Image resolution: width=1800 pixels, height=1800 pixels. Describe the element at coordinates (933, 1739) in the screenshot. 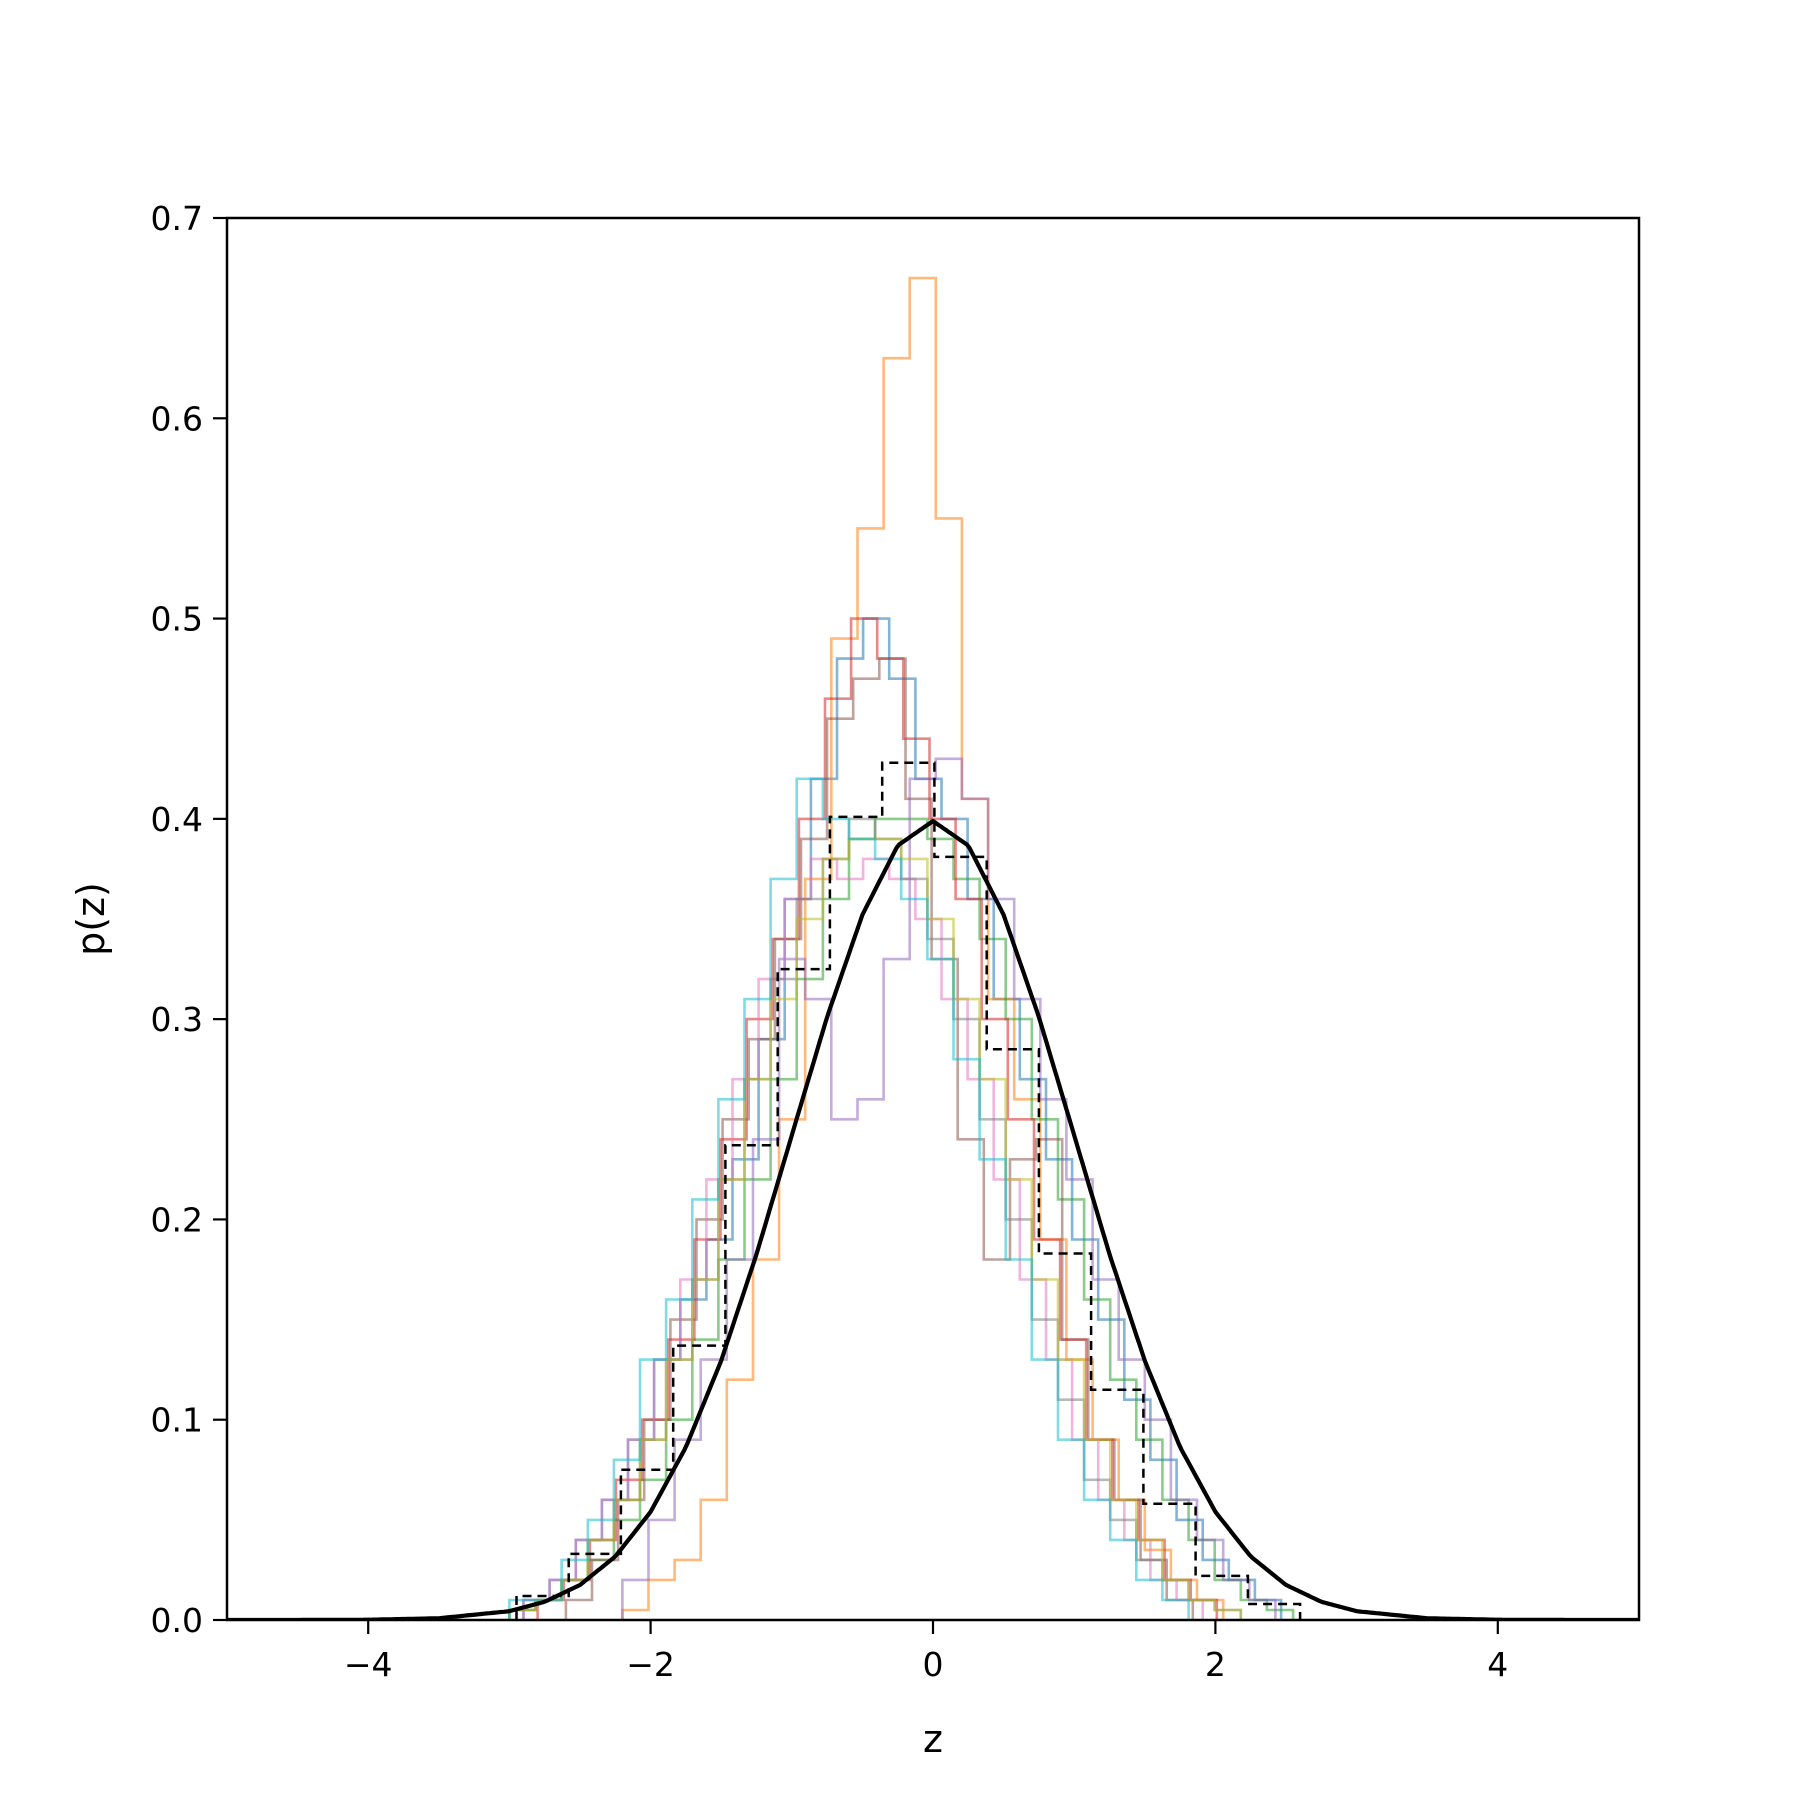

I see `x-axis-label: z` at that location.